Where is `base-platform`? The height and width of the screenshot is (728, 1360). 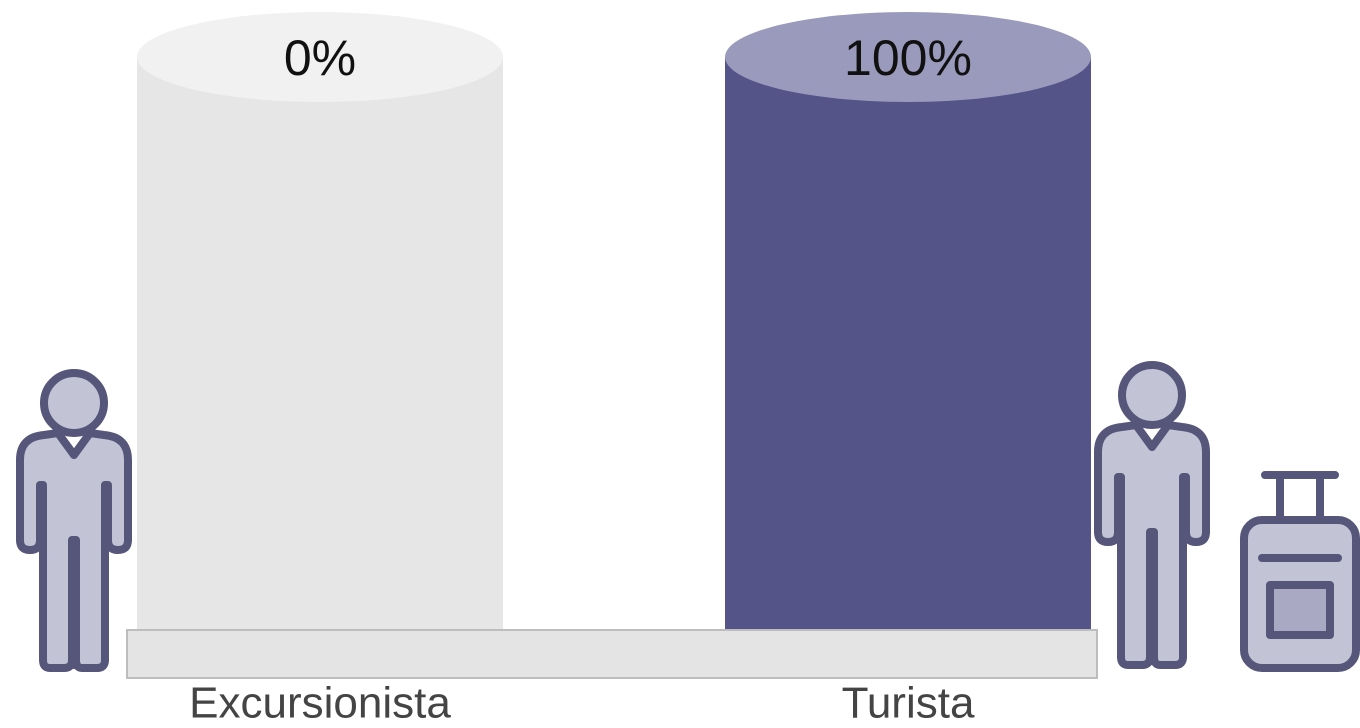 base-platform is located at coordinates (612, 654).